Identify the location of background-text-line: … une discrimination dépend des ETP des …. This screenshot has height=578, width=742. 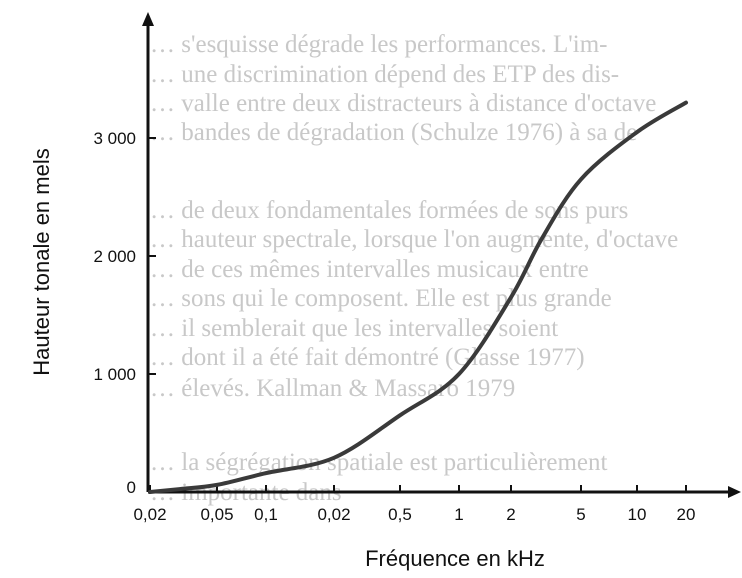
(384, 74).